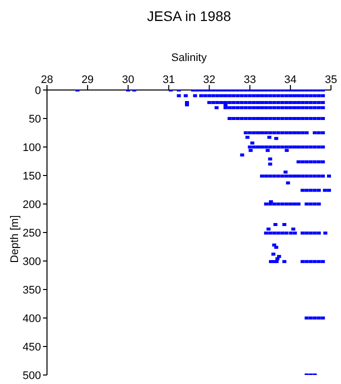 The height and width of the screenshot is (384, 341). What do you see at coordinates (290, 80) in the screenshot?
I see `x-tick-label: 34` at bounding box center [290, 80].